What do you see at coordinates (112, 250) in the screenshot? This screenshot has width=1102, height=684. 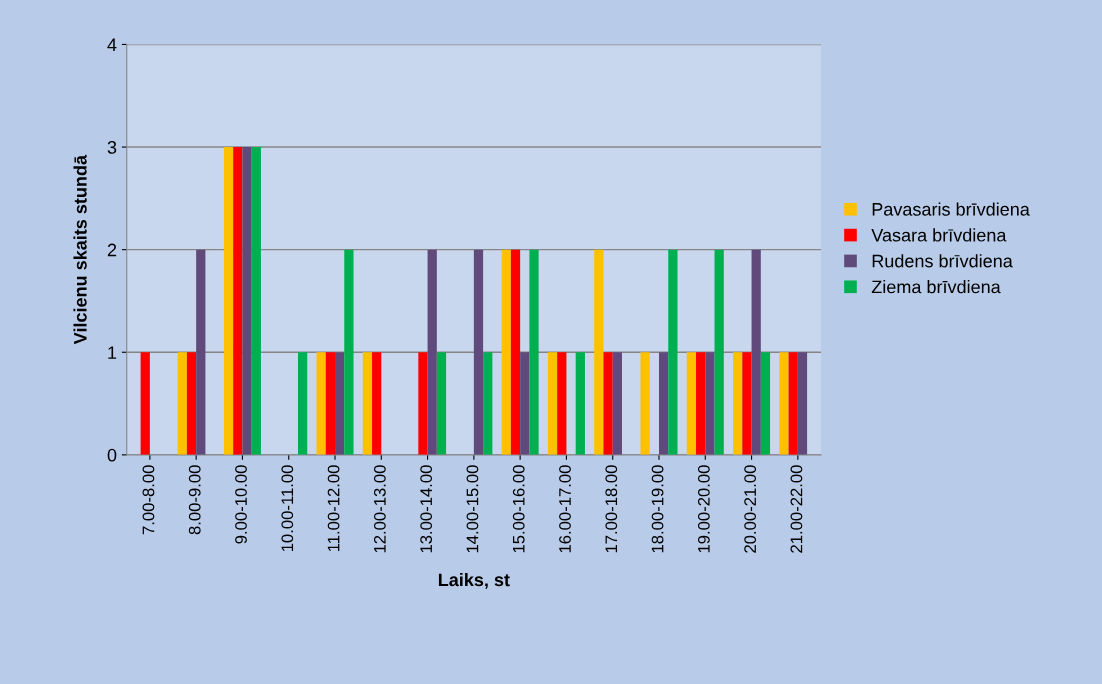 I see `y-tick-label: 2` at bounding box center [112, 250].